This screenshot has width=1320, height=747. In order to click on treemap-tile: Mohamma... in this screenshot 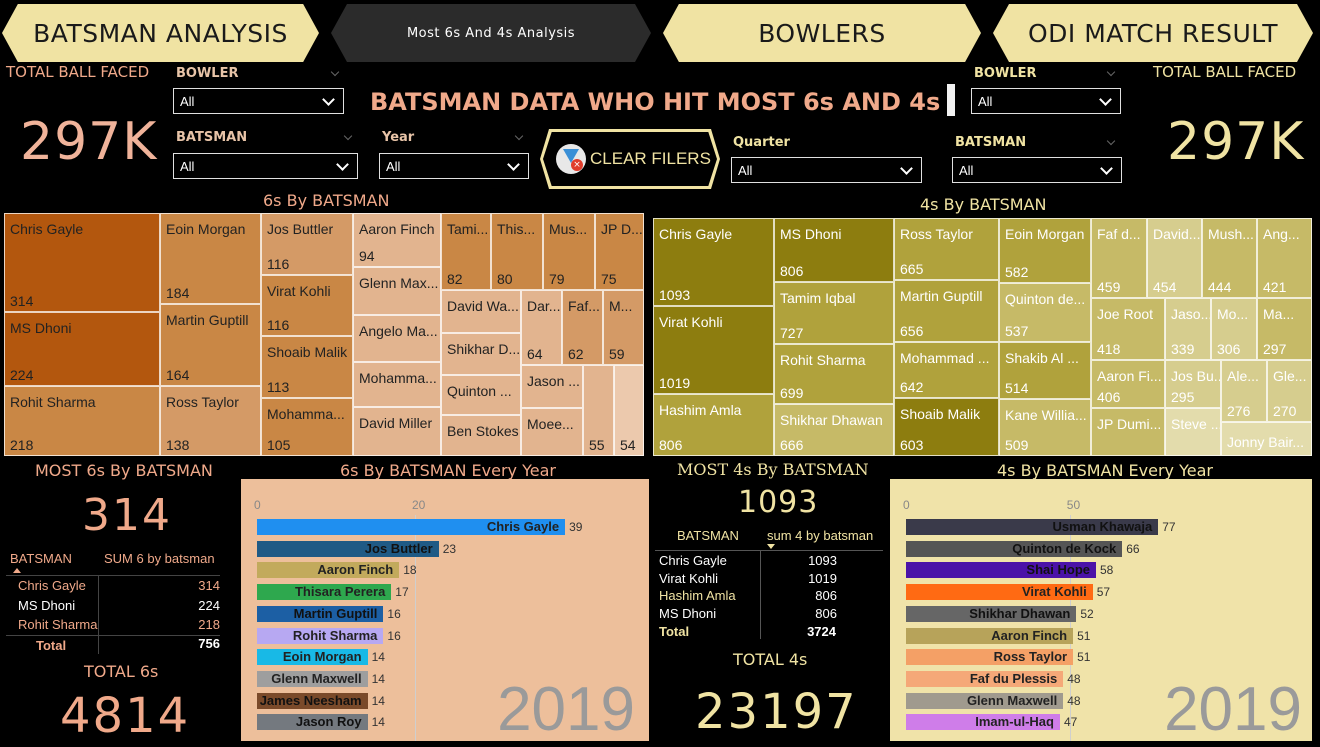, I will do `click(397, 384)`.